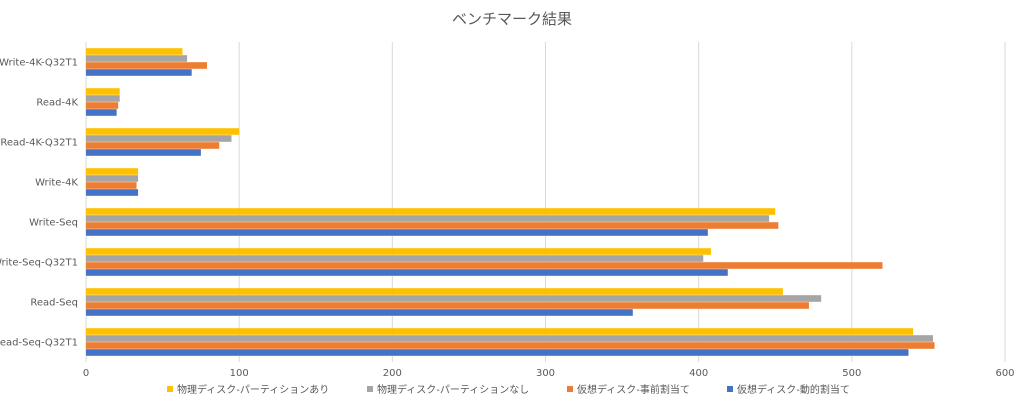 The height and width of the screenshot is (409, 1024). I want to click on x-tick-label: 500, so click(851, 373).